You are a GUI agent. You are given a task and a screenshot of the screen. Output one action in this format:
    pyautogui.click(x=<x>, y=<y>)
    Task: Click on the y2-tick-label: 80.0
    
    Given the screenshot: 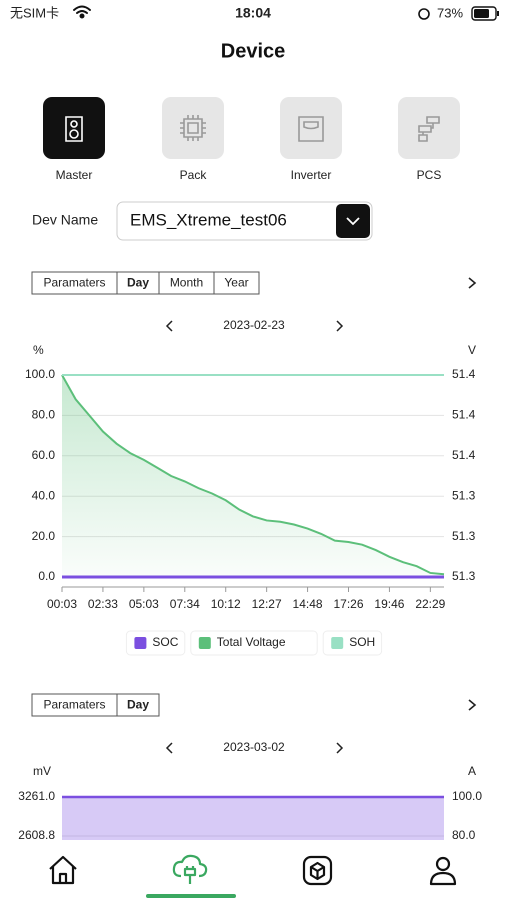 What is the action you would take?
    pyautogui.click(x=464, y=835)
    